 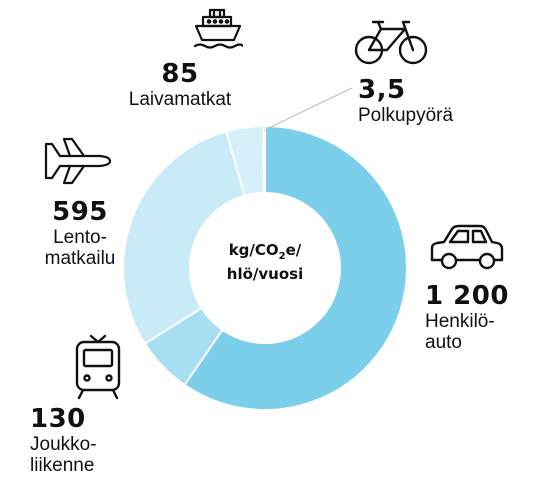 I want to click on center-label: kg/CO2e/ hlö/vuosi, so click(x=265, y=262).